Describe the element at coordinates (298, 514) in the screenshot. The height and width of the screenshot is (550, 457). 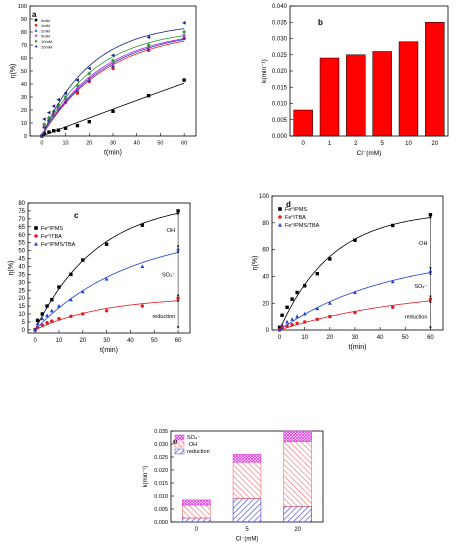
I see `bar-segment-reduction` at that location.